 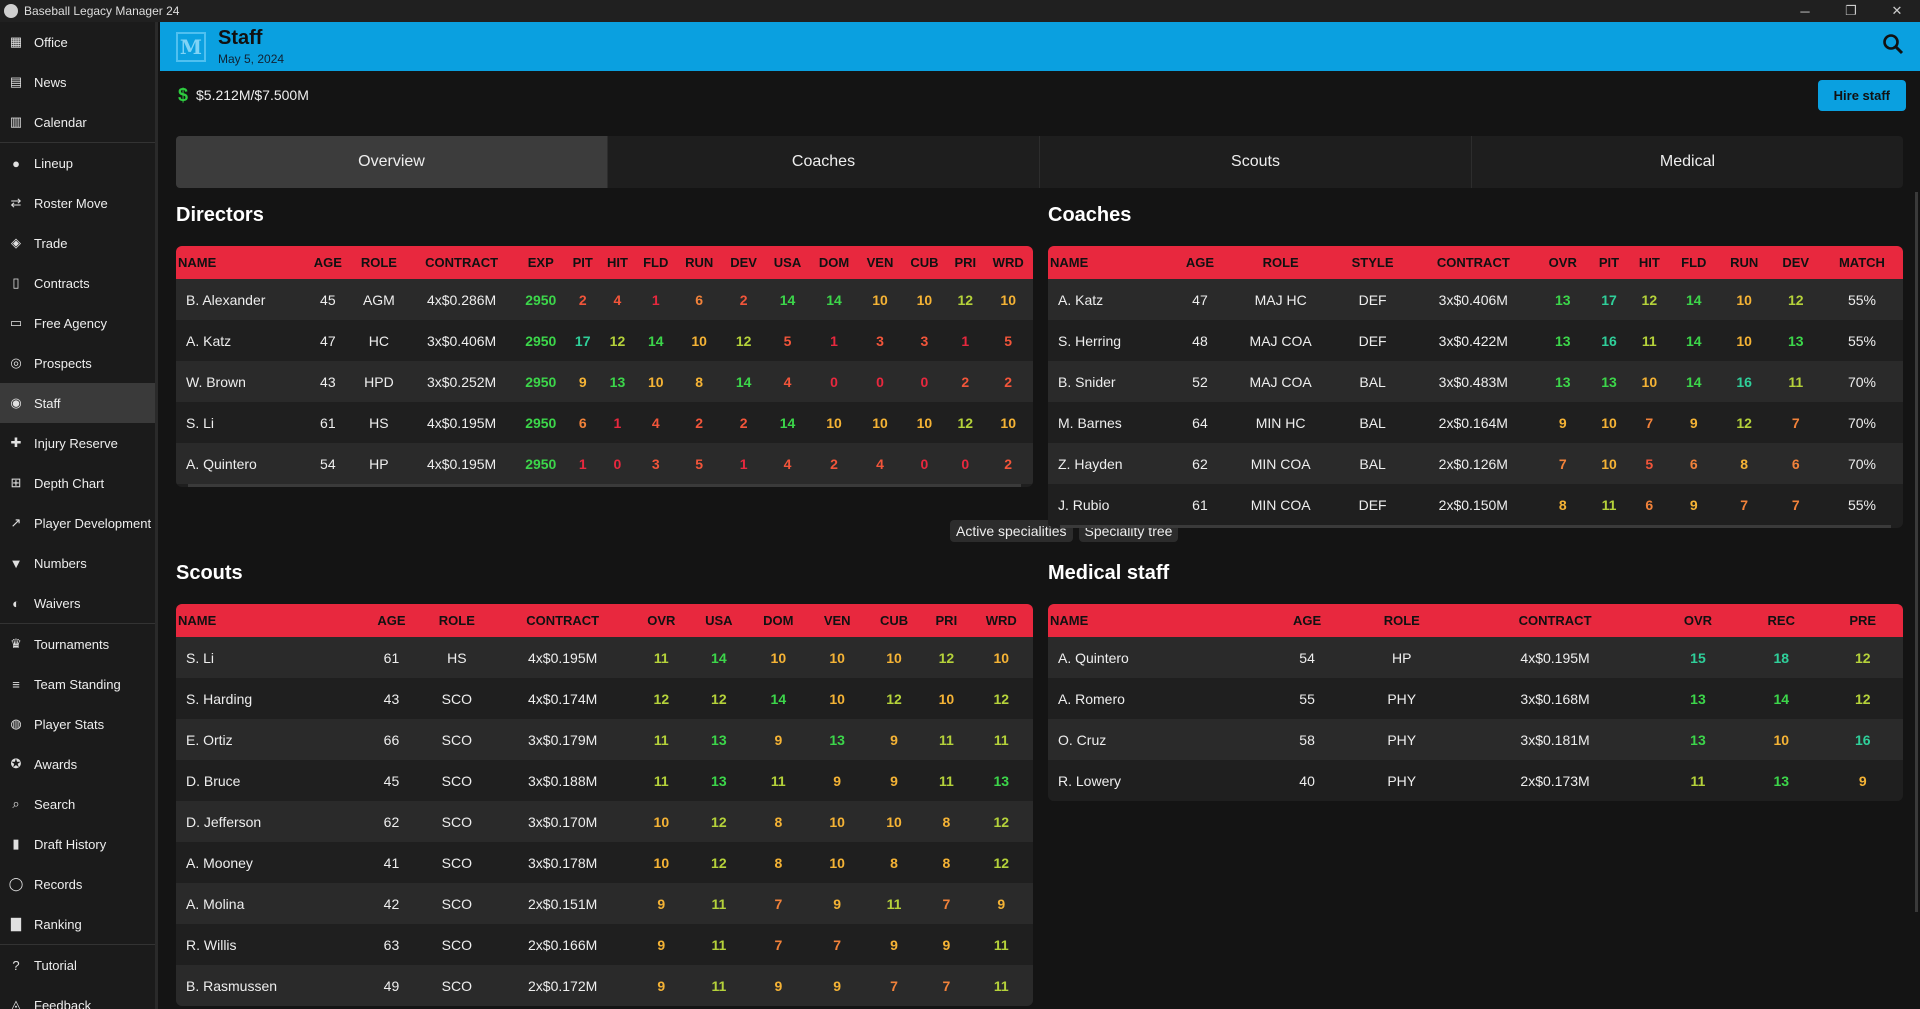 What do you see at coordinates (1475, 463) in the screenshot?
I see `table-row: Z. Hayden 62 MIN COA BAL 2x$0.126M 7 10 5 6 8 6 70%` at bounding box center [1475, 463].